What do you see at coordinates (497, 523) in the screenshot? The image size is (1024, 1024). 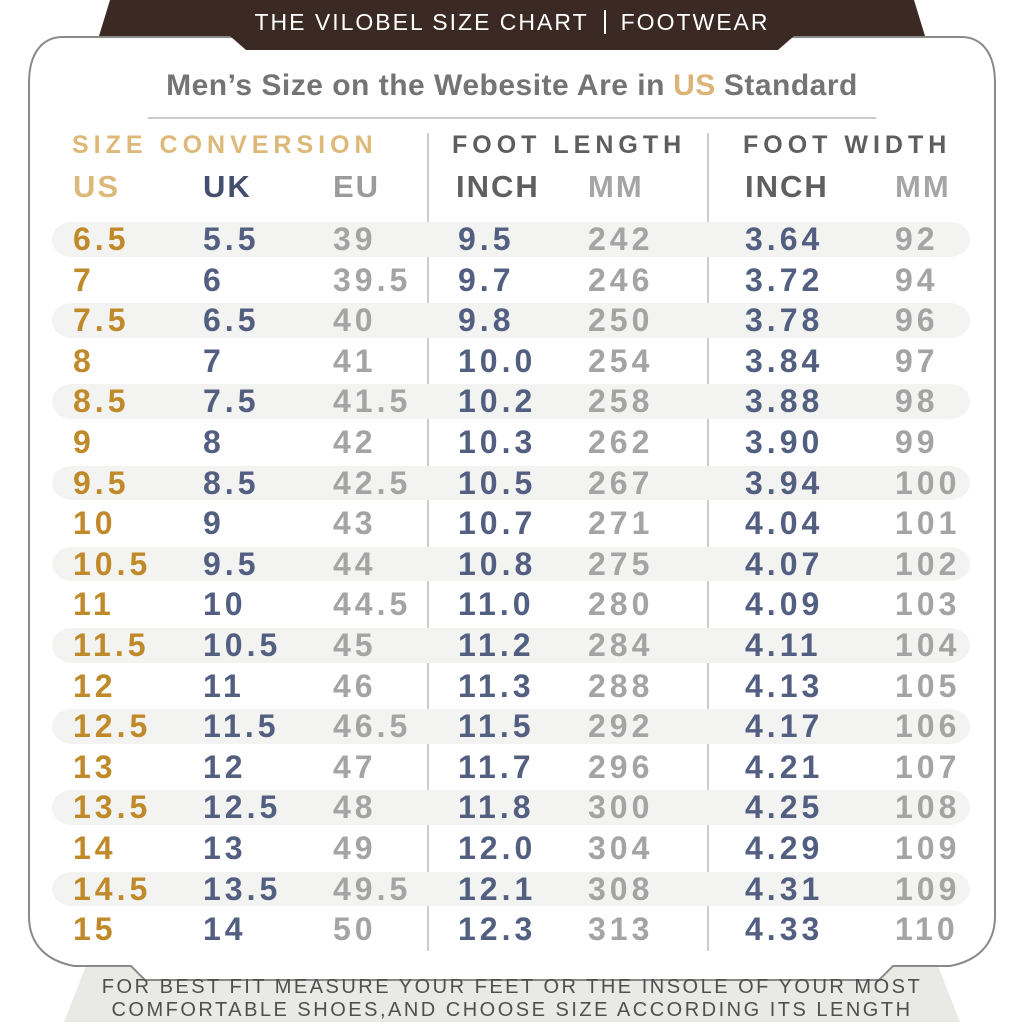 I see `cell-len-inch: 10.7` at bounding box center [497, 523].